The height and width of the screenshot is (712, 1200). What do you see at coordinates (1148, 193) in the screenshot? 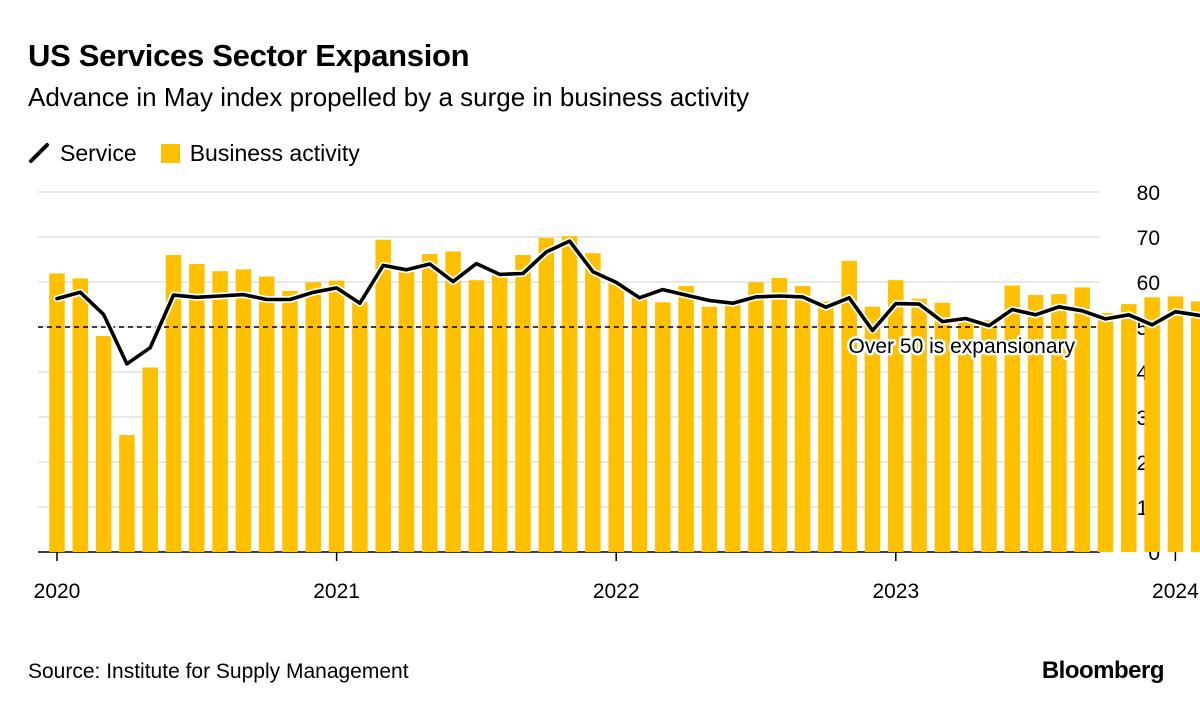
I see `y-tick-label: 80` at bounding box center [1148, 193].